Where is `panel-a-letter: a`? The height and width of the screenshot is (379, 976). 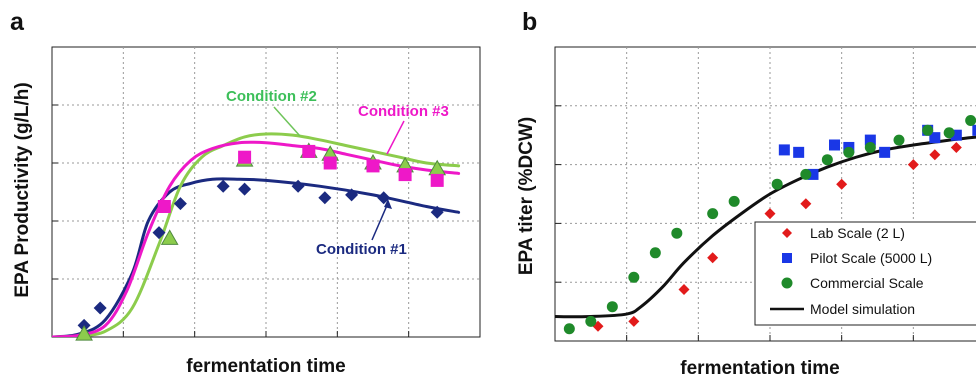
panel-a-letter: a is located at coordinates (17, 22).